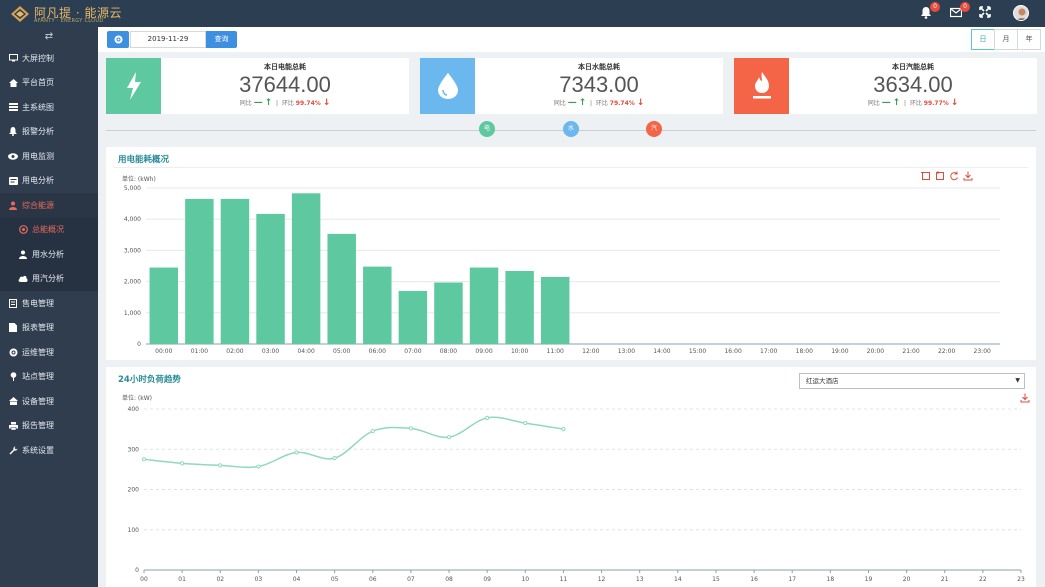 This screenshot has height=587, width=1045. Describe the element at coordinates (38, 58) in the screenshot. I see `sidebar-item-label: 大屏控制` at that location.